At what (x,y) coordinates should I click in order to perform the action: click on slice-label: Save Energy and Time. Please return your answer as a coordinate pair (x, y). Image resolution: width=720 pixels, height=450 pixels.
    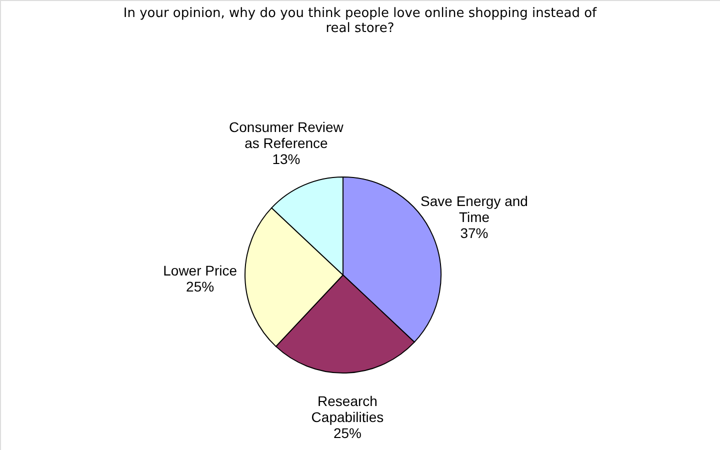
    Looking at the image, I should click on (474, 209).